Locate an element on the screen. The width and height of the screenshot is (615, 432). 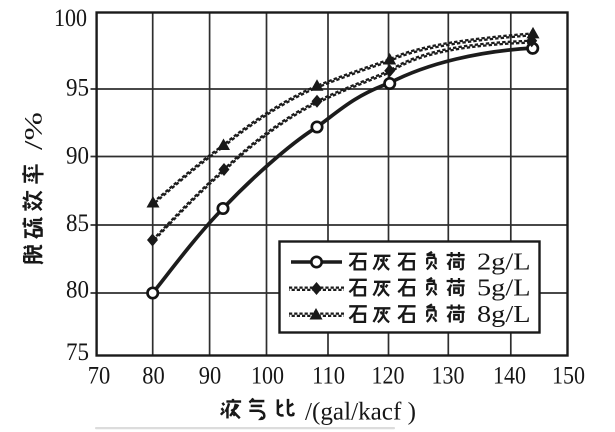
svg-text: 70 is located at coordinates (99, 376).